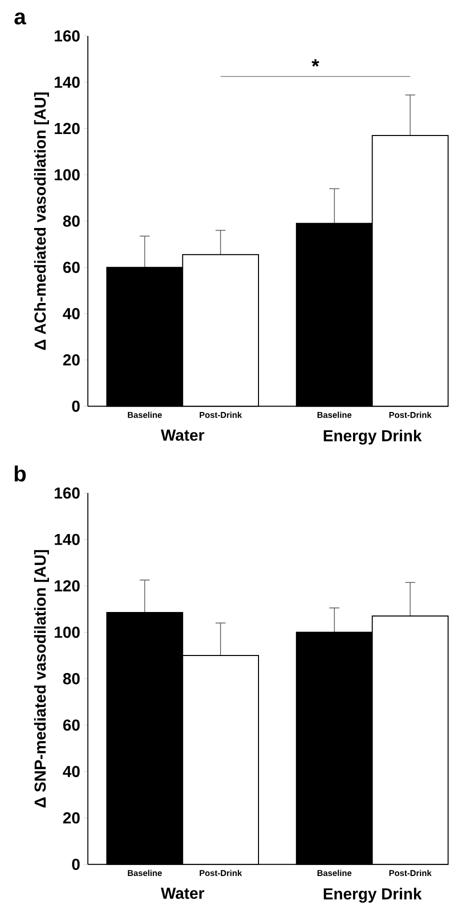  What do you see at coordinates (20, 473) in the screenshot?
I see `chart-title: b` at bounding box center [20, 473].